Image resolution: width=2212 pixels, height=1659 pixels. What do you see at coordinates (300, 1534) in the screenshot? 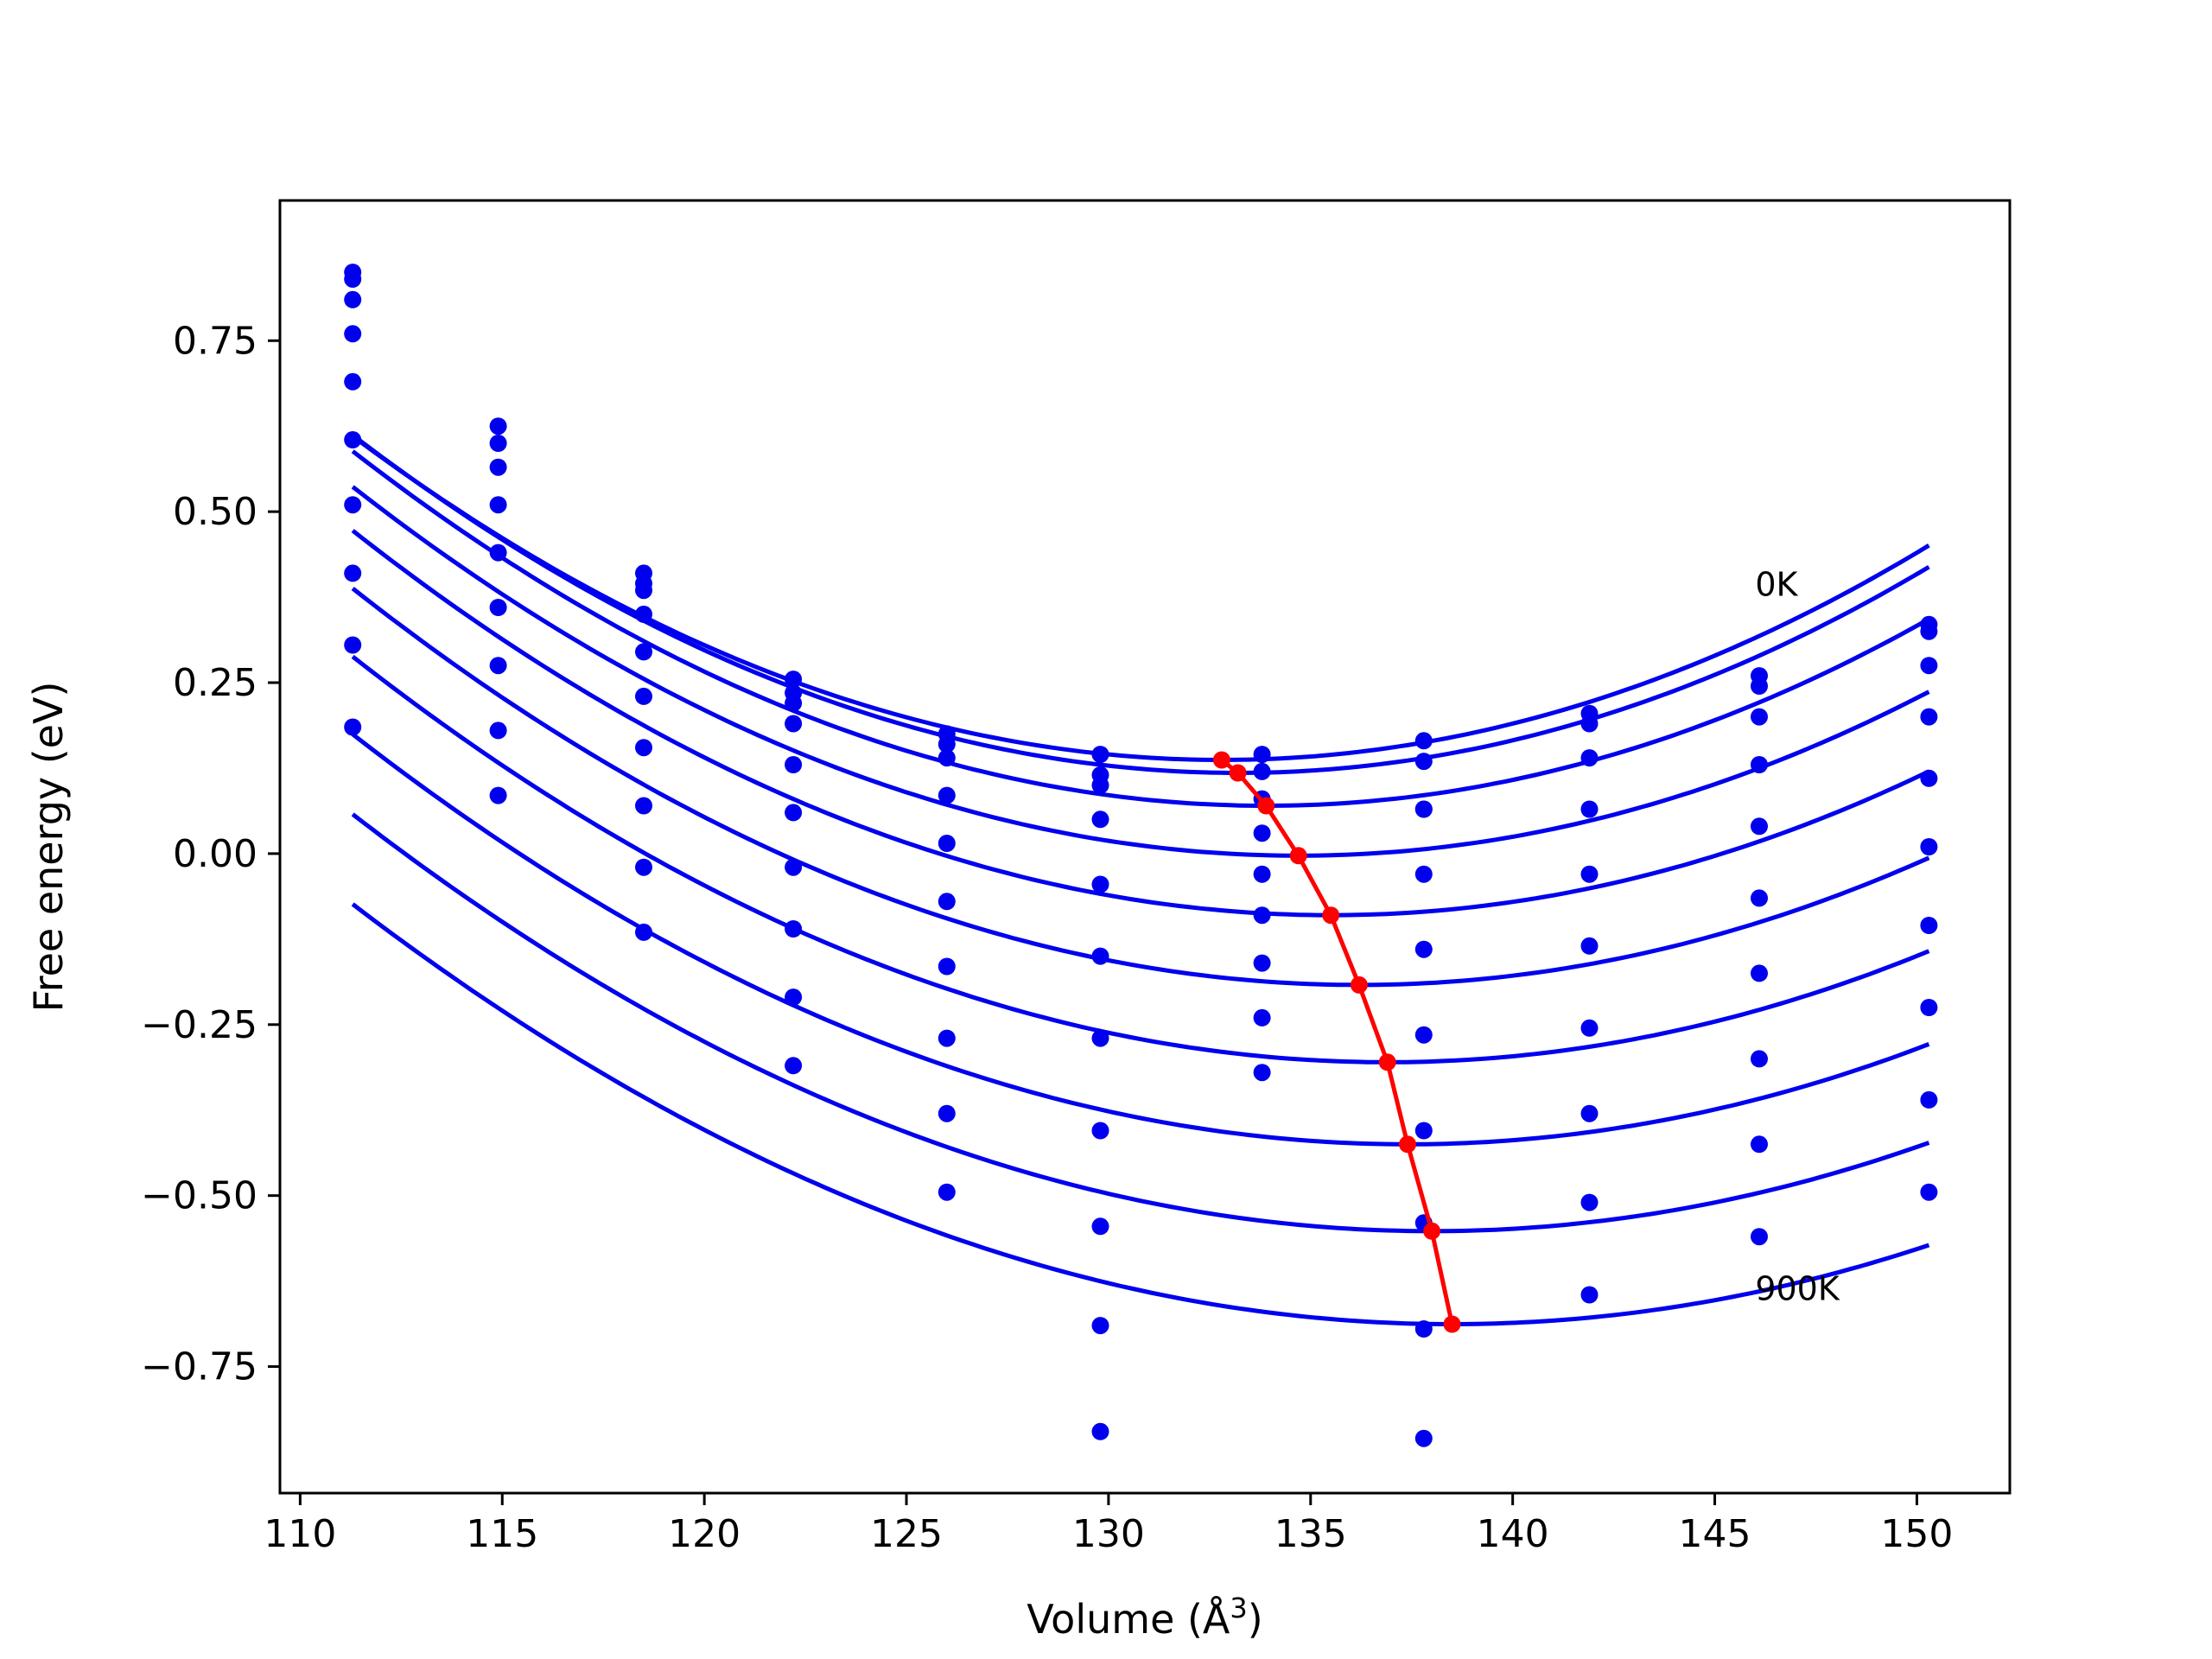
I see `x-tick-label: 110` at bounding box center [300, 1534].